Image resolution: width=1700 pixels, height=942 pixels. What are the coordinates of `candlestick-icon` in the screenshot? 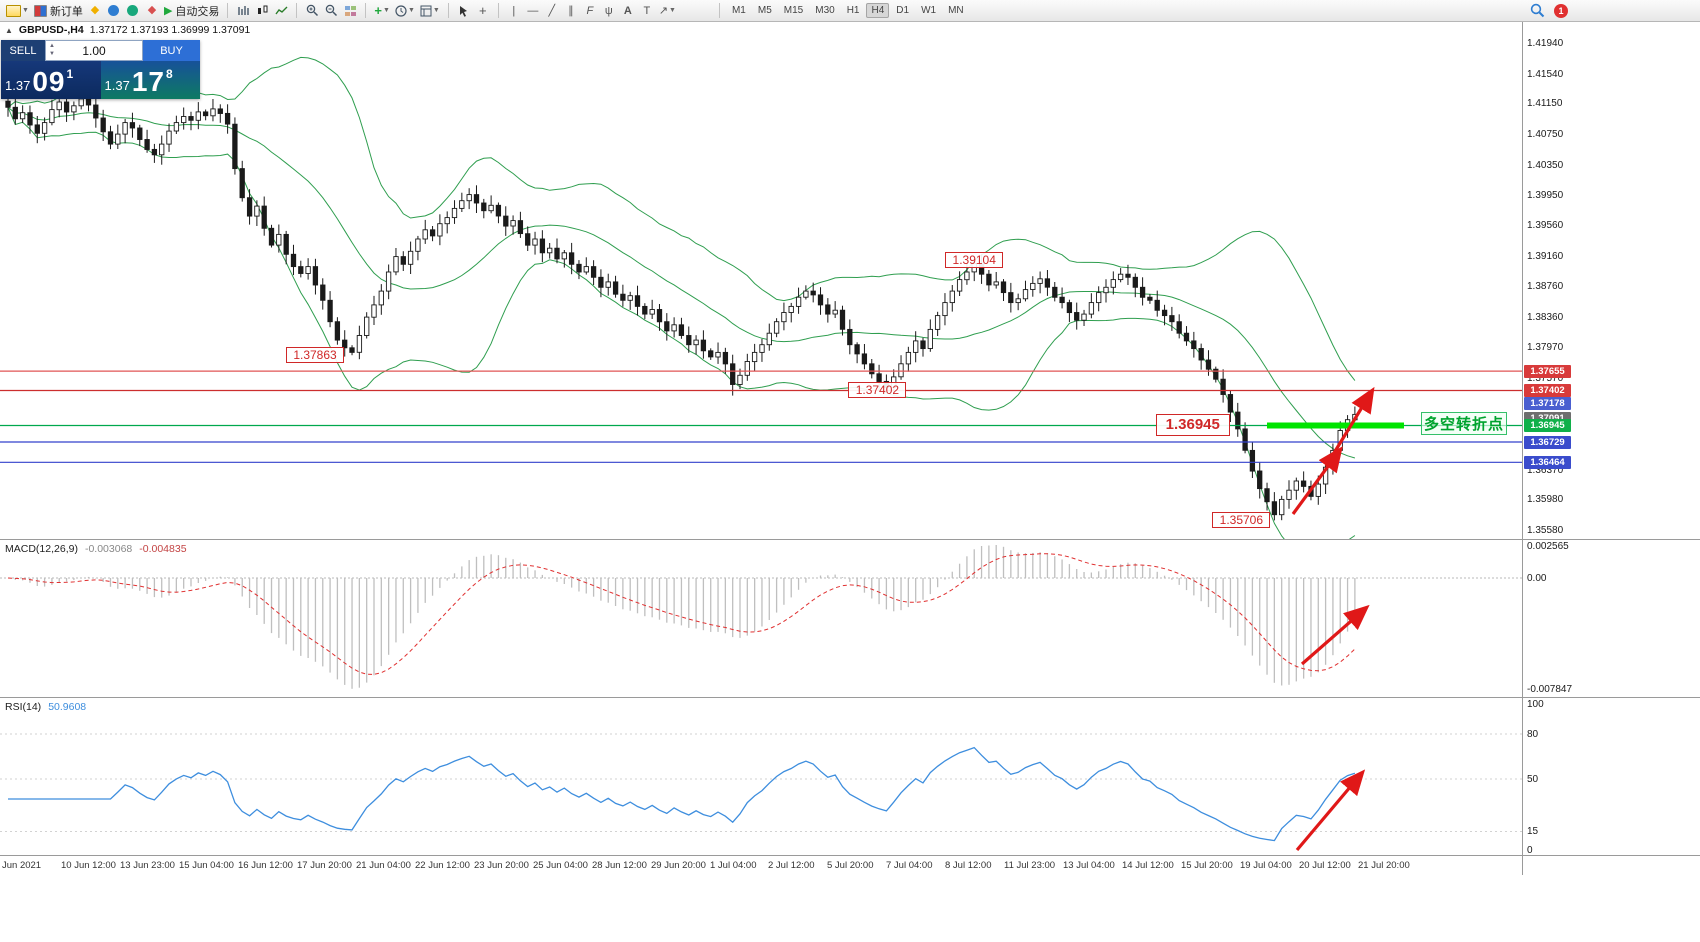 It's located at (262, 9).